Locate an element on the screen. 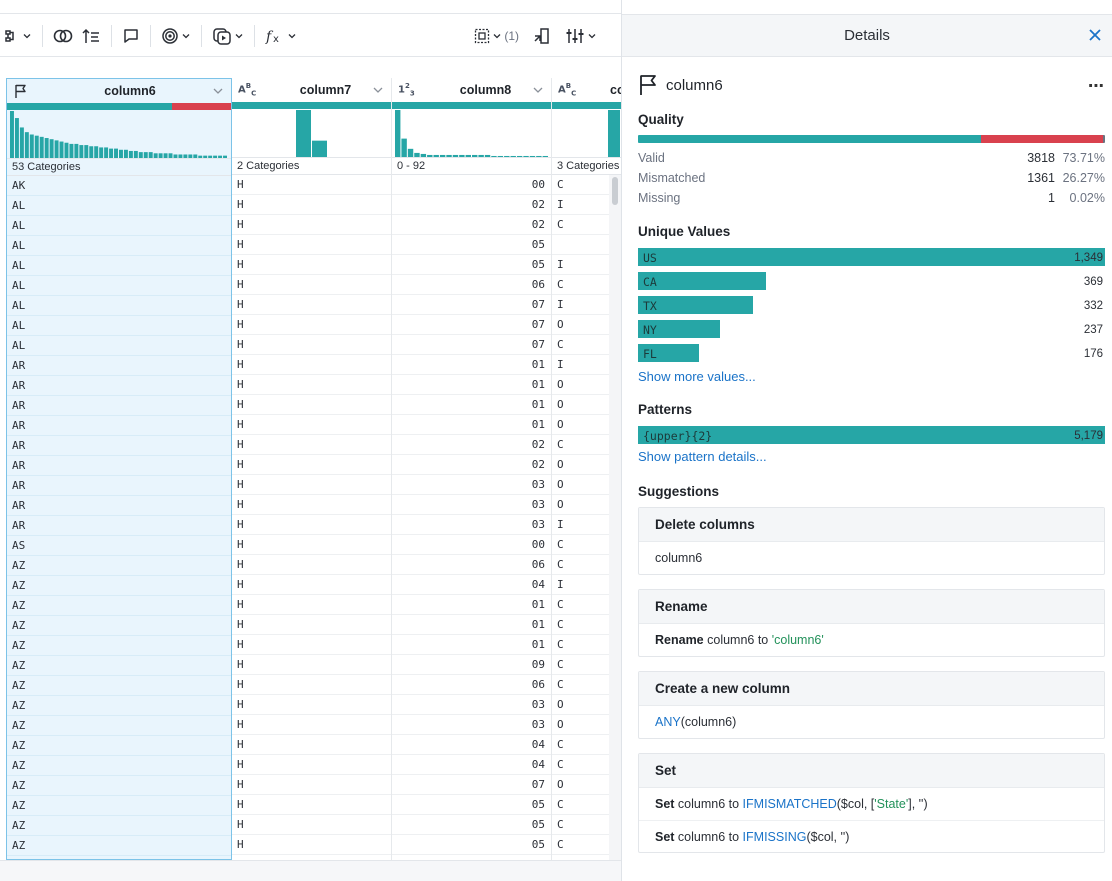  more-options-icon: ⋯ is located at coordinates (1096, 86).